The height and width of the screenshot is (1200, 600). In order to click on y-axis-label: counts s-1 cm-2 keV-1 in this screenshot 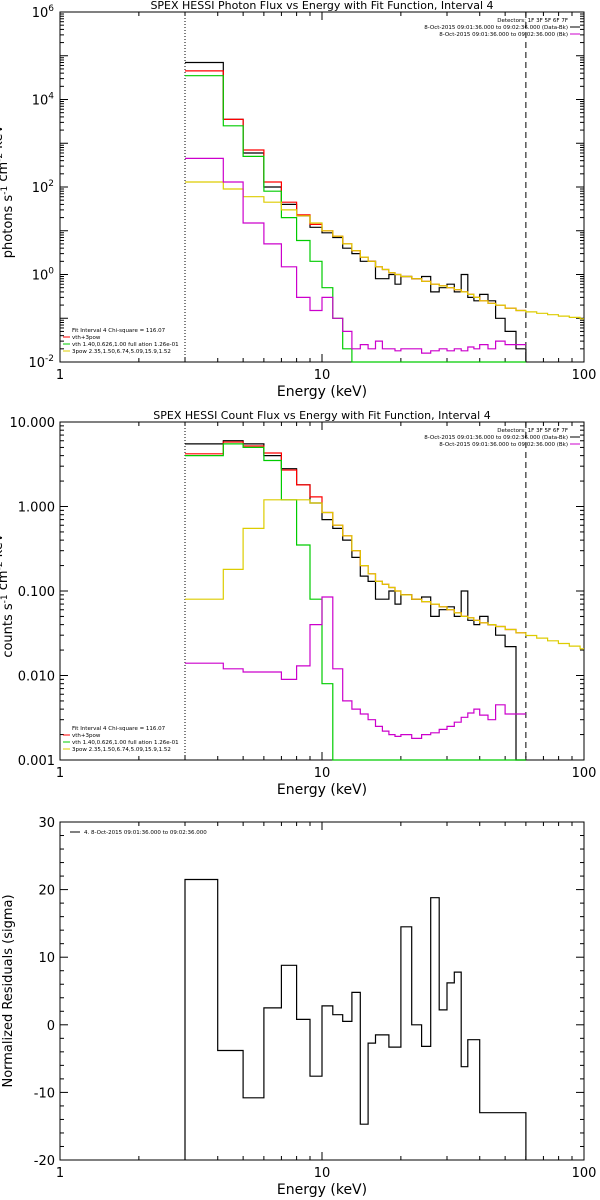, I will do `click(8, 590)`.